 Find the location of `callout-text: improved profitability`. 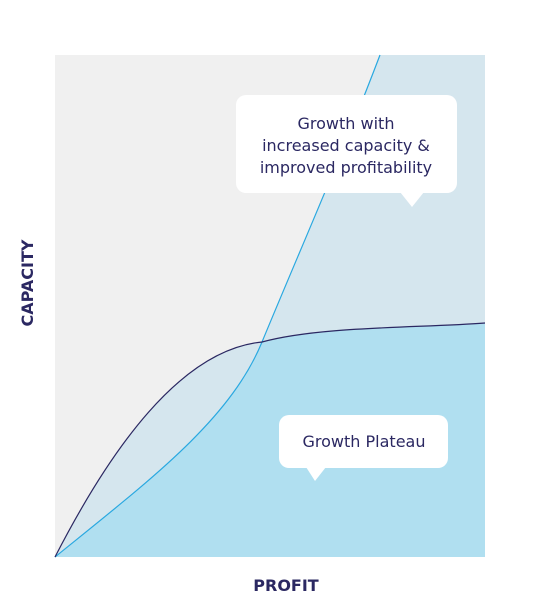

callout-text: improved profitability is located at coordinates (346, 167).